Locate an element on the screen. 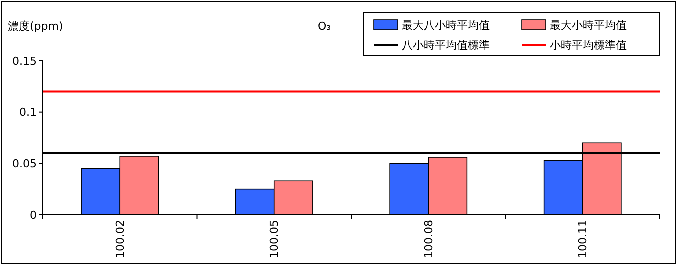 This screenshot has height=265, width=677. chart-title: O₃ is located at coordinates (325, 26).